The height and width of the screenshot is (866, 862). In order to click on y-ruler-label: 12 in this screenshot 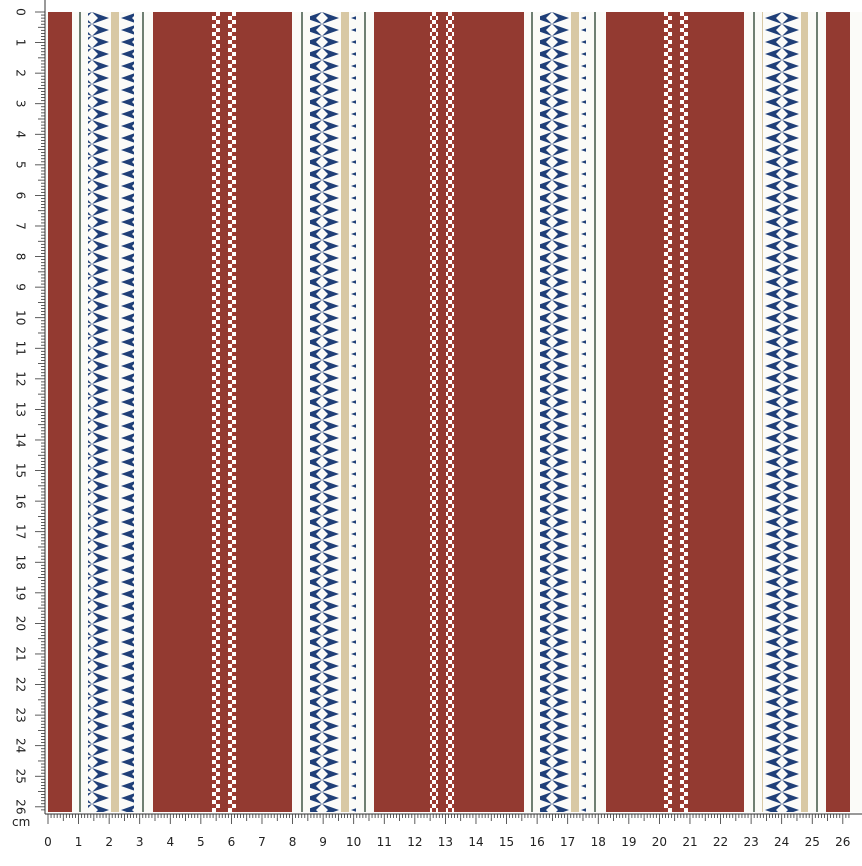, I will do `click(21, 378)`.